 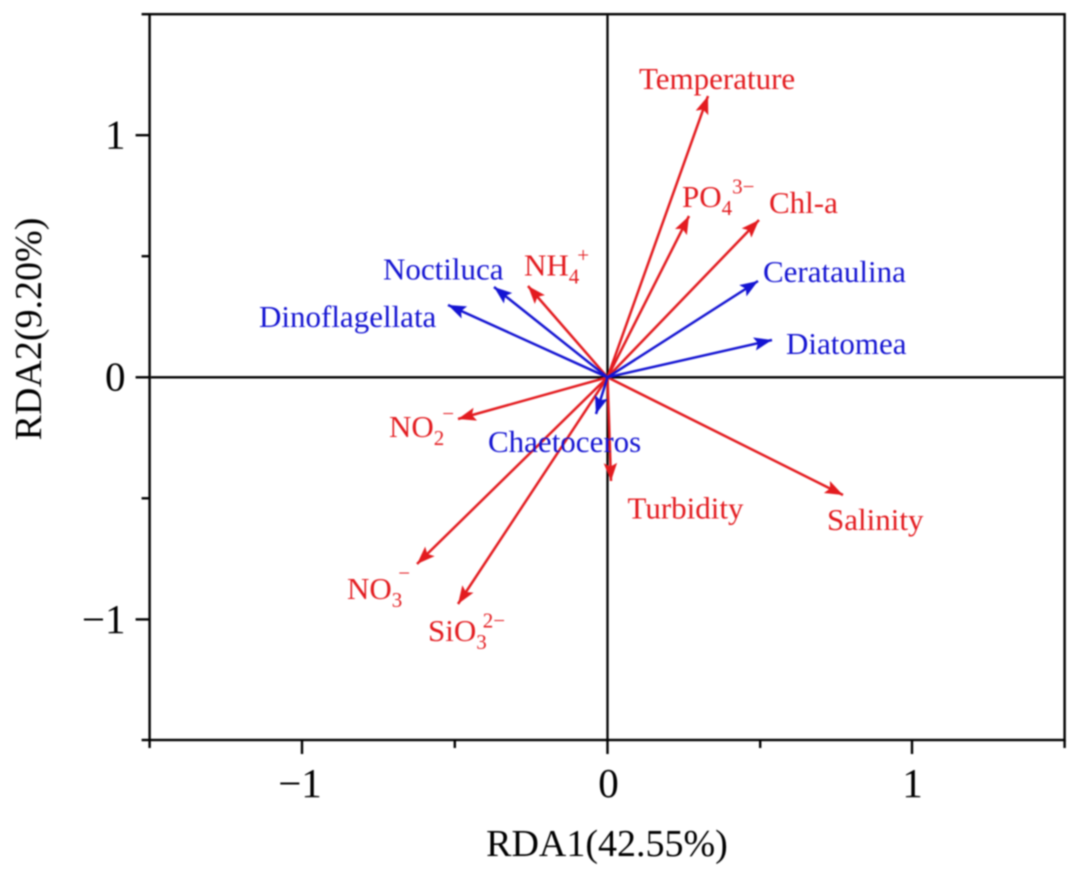 I want to click on svg-text: Temperature, so click(x=717, y=78).